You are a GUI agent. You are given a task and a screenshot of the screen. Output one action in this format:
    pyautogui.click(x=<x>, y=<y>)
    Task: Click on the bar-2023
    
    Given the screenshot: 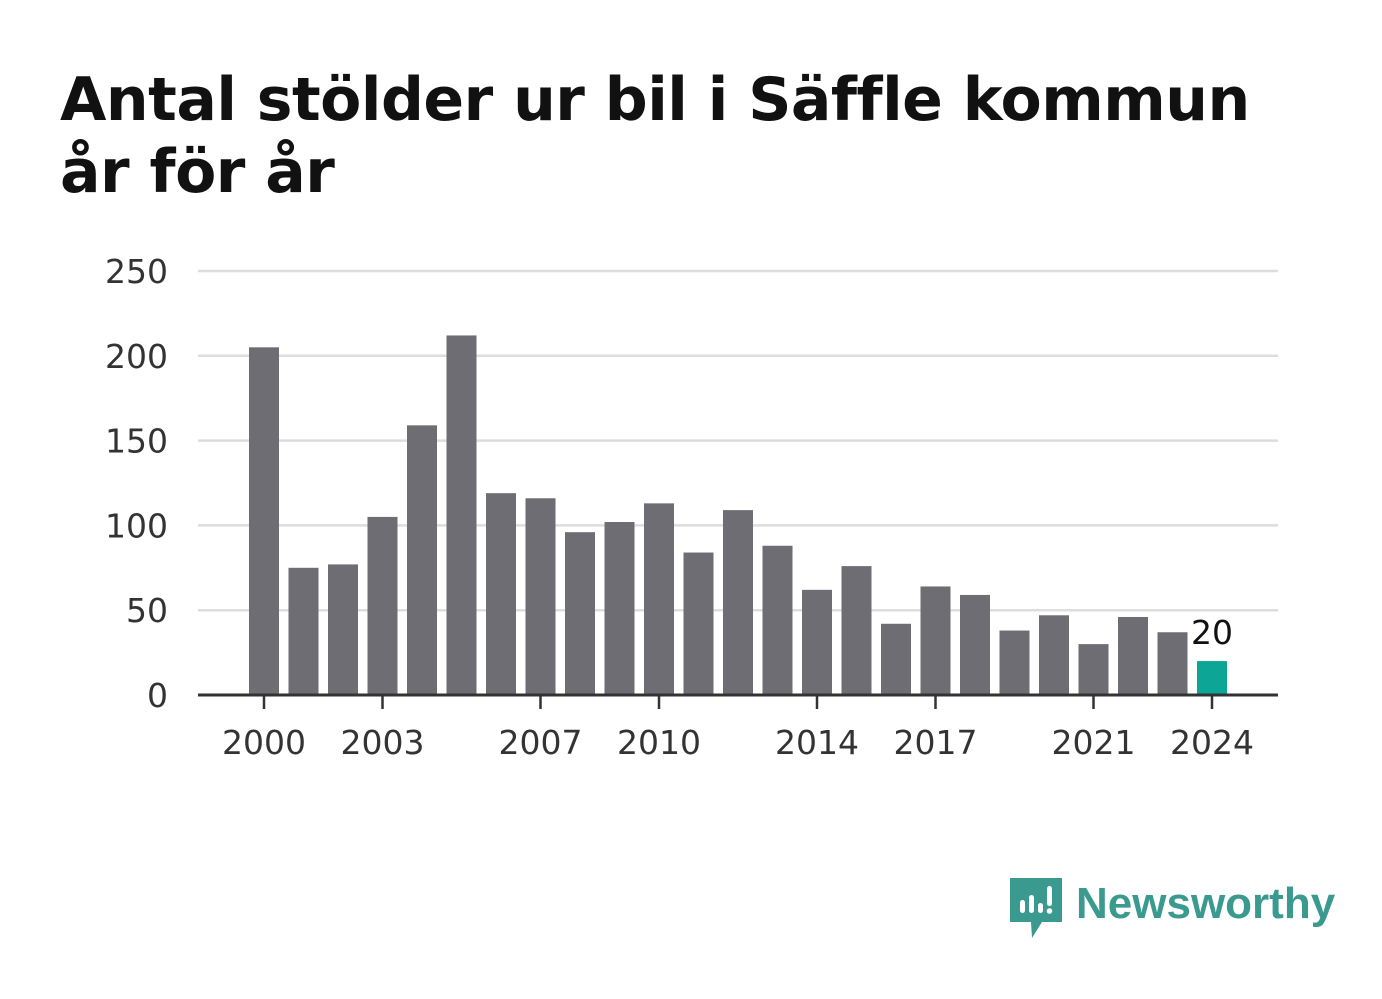 What is the action you would take?
    pyautogui.click(x=1172, y=663)
    